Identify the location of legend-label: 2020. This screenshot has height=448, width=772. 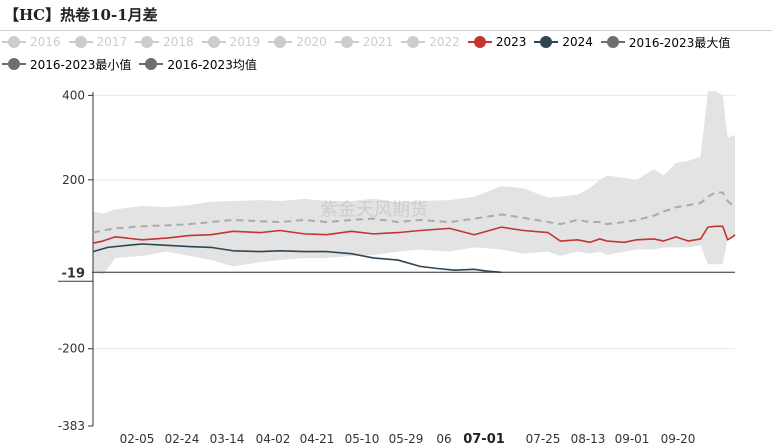
(311, 42).